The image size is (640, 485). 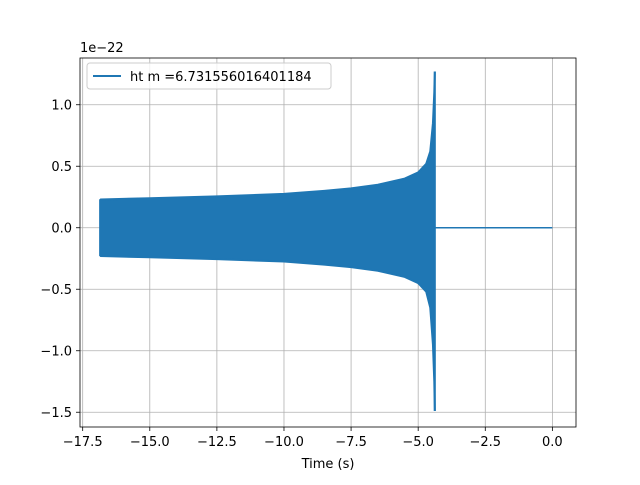 I want to click on waveform-upper-edge, so click(x=268, y=136).